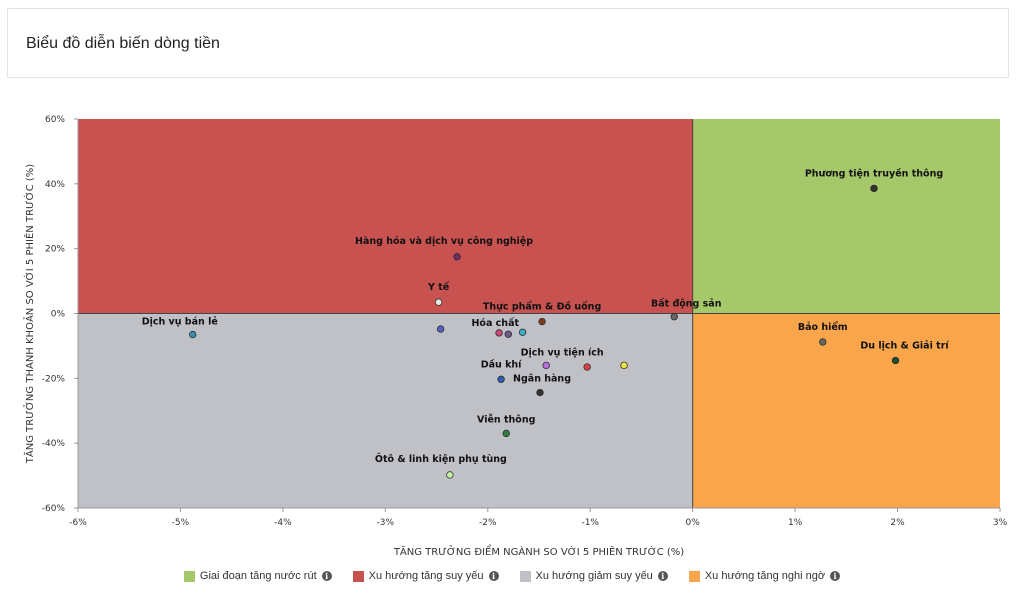 The height and width of the screenshot is (607, 1024). I want to click on data-point-label: Dịch vụ tiện ích, so click(562, 352).